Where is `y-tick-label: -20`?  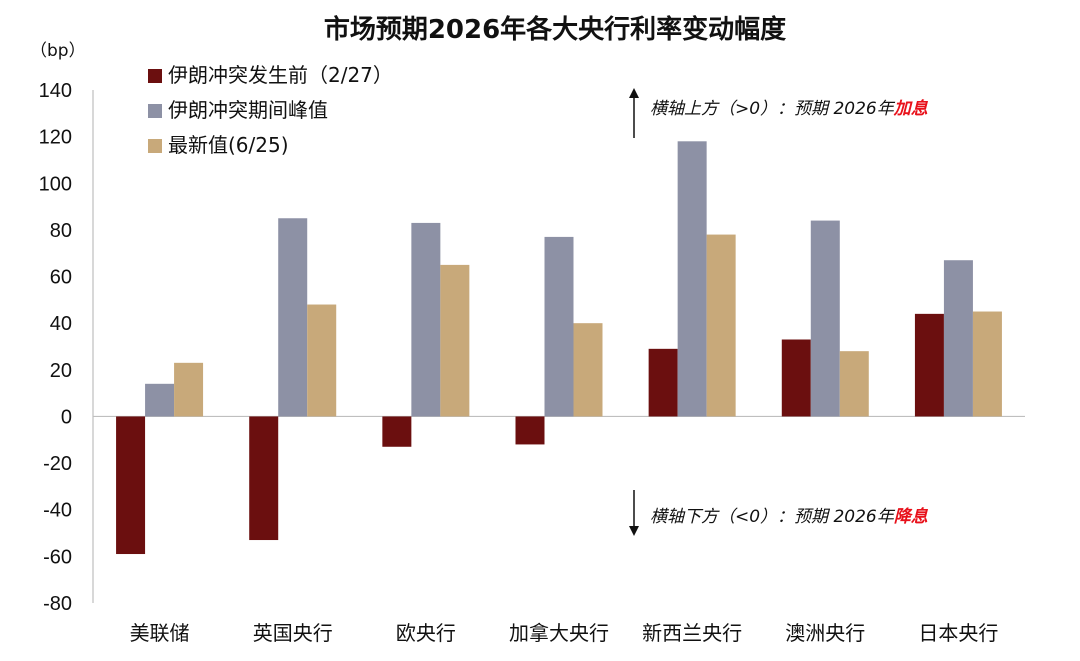
y-tick-label: -20 is located at coordinates (57, 464).